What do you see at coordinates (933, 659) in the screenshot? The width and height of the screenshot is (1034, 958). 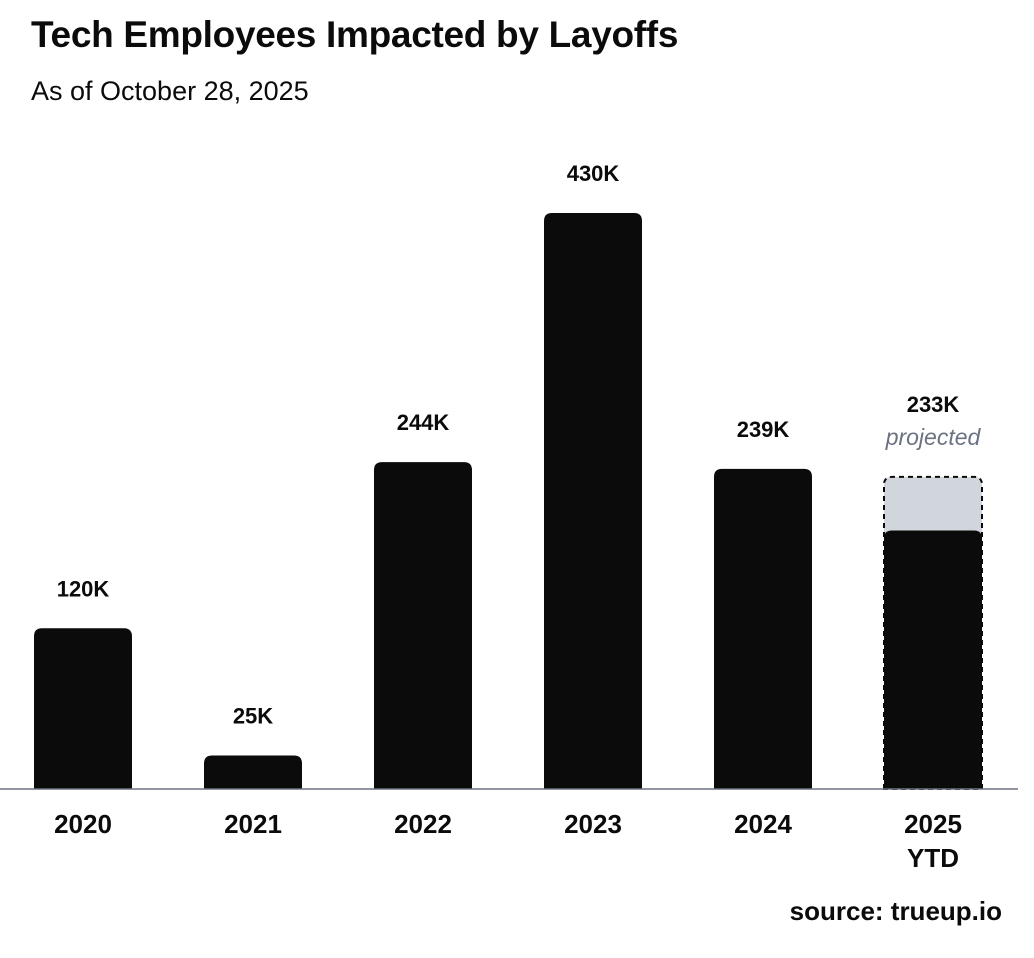 I see `bar-2025-YTD` at bounding box center [933, 659].